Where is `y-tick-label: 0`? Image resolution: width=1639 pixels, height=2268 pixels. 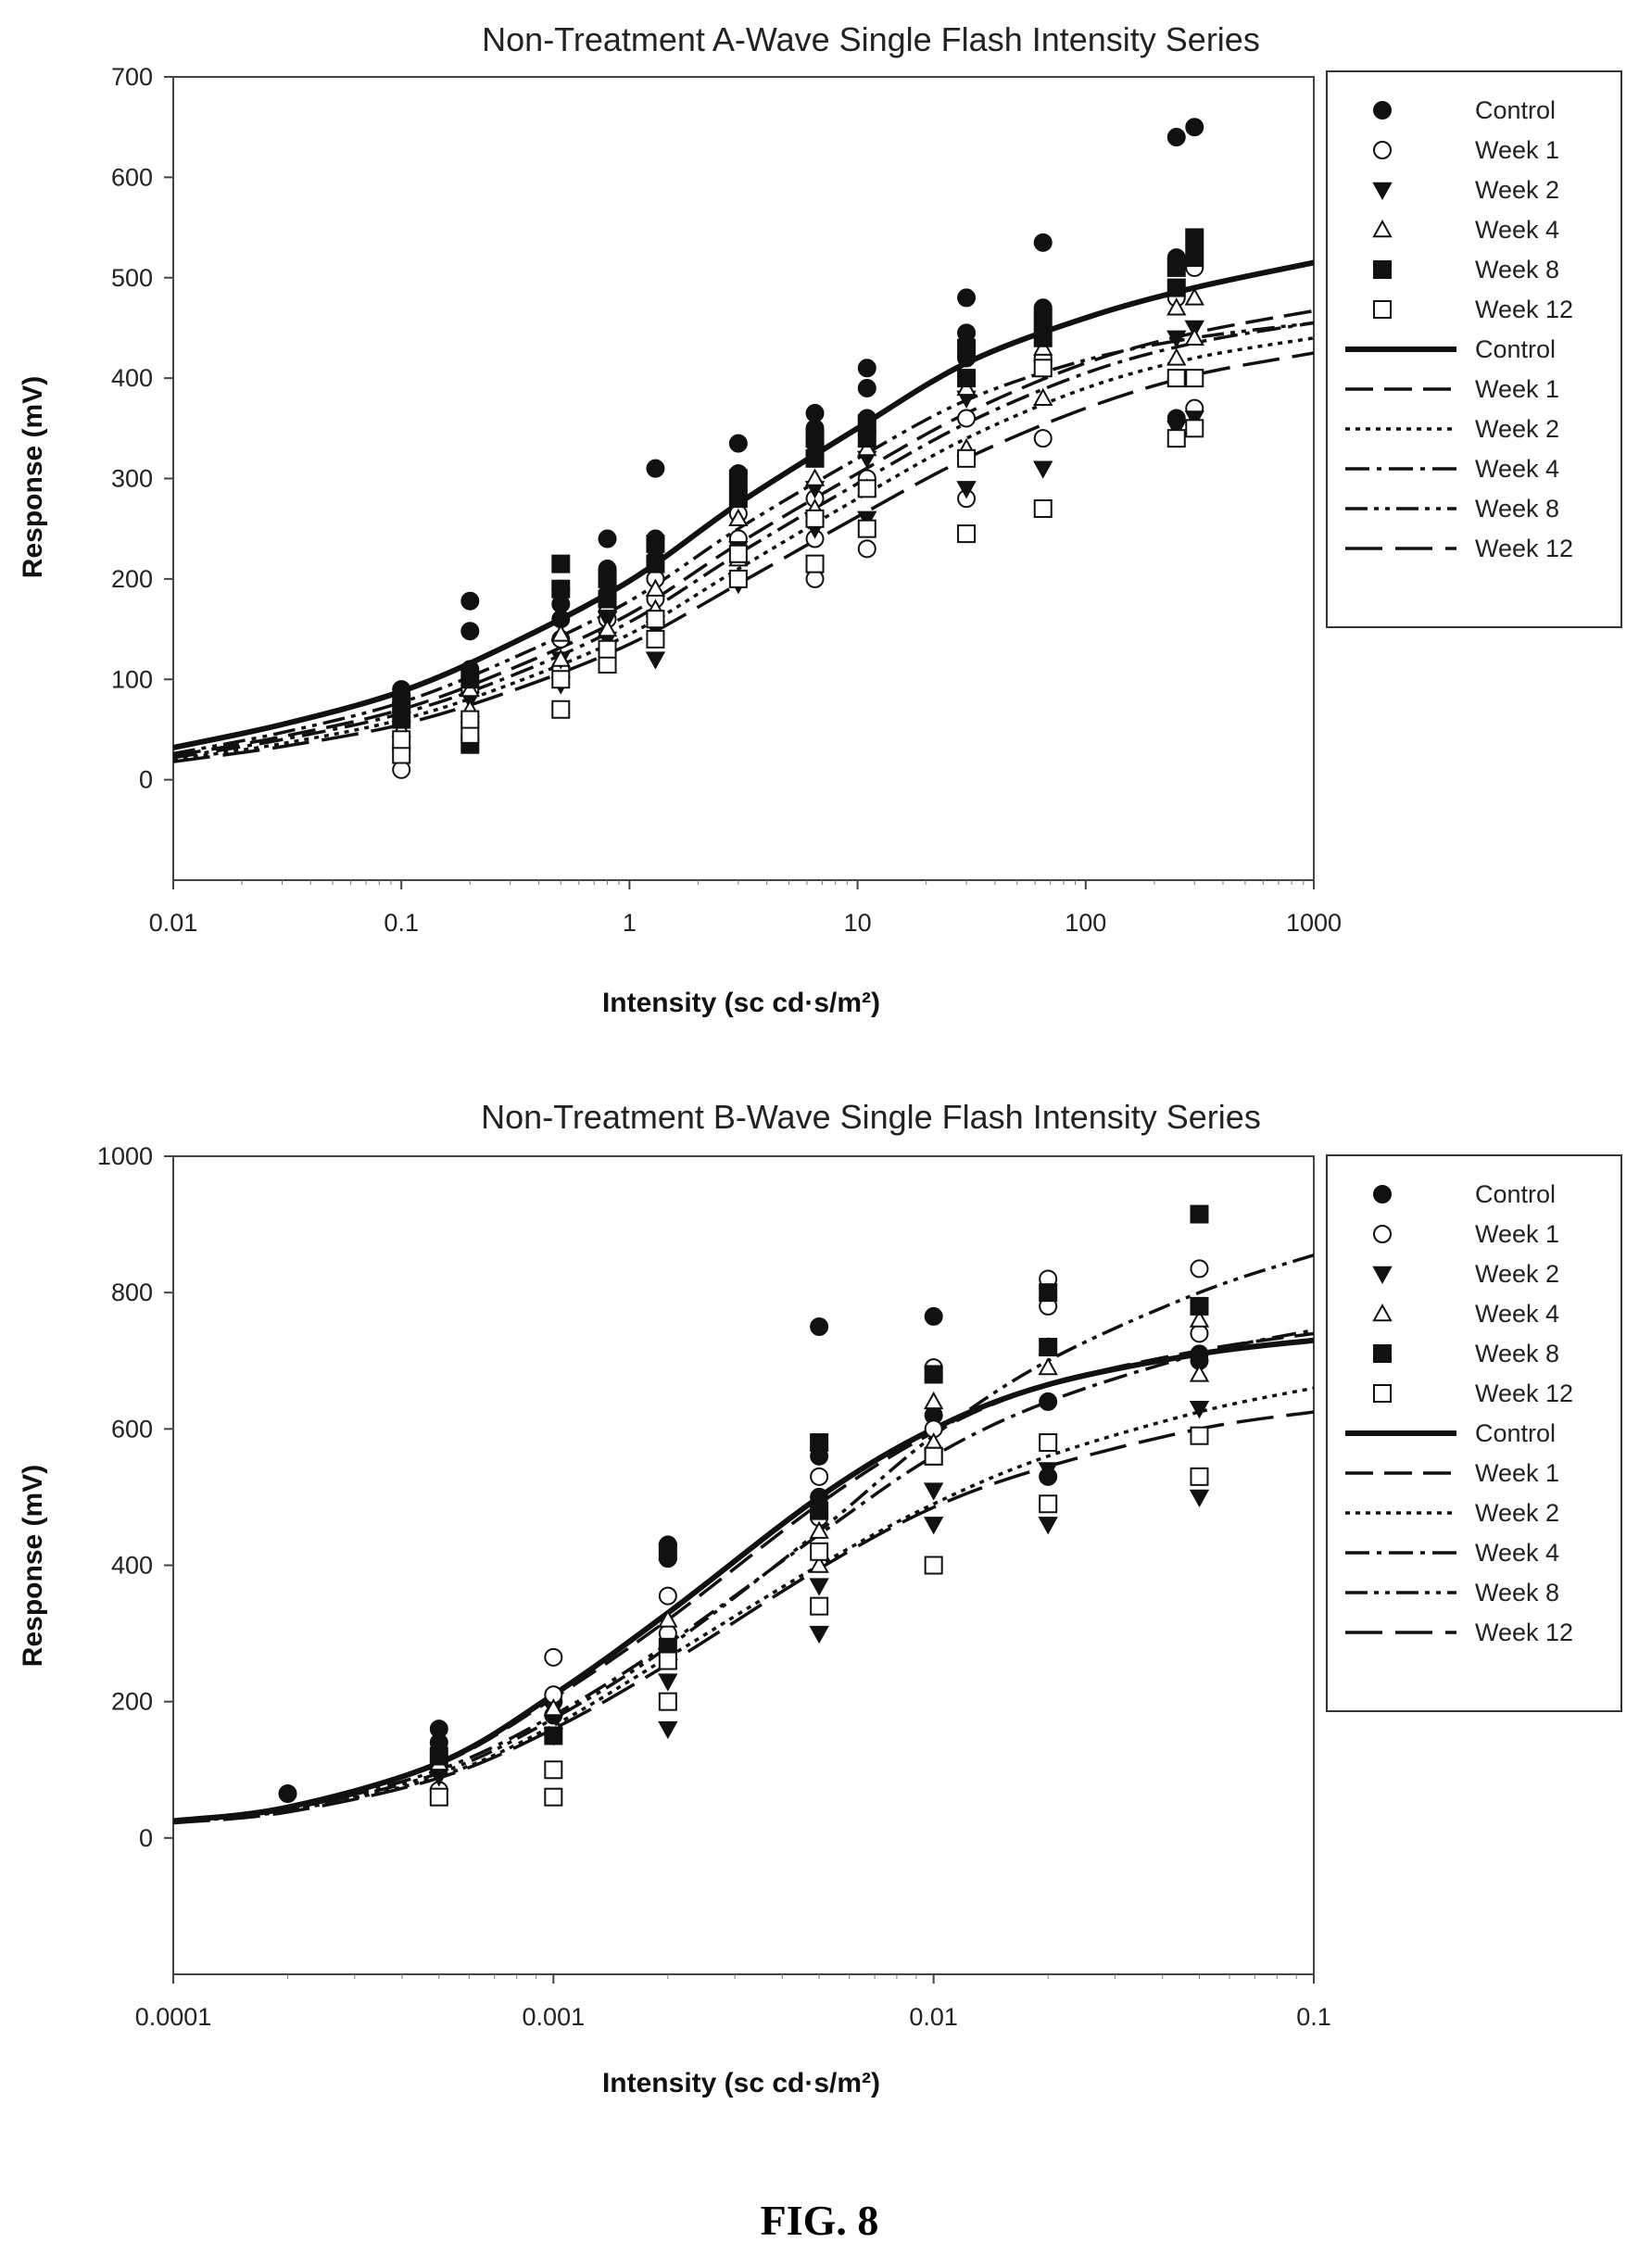
y-tick-label: 0 is located at coordinates (146, 780).